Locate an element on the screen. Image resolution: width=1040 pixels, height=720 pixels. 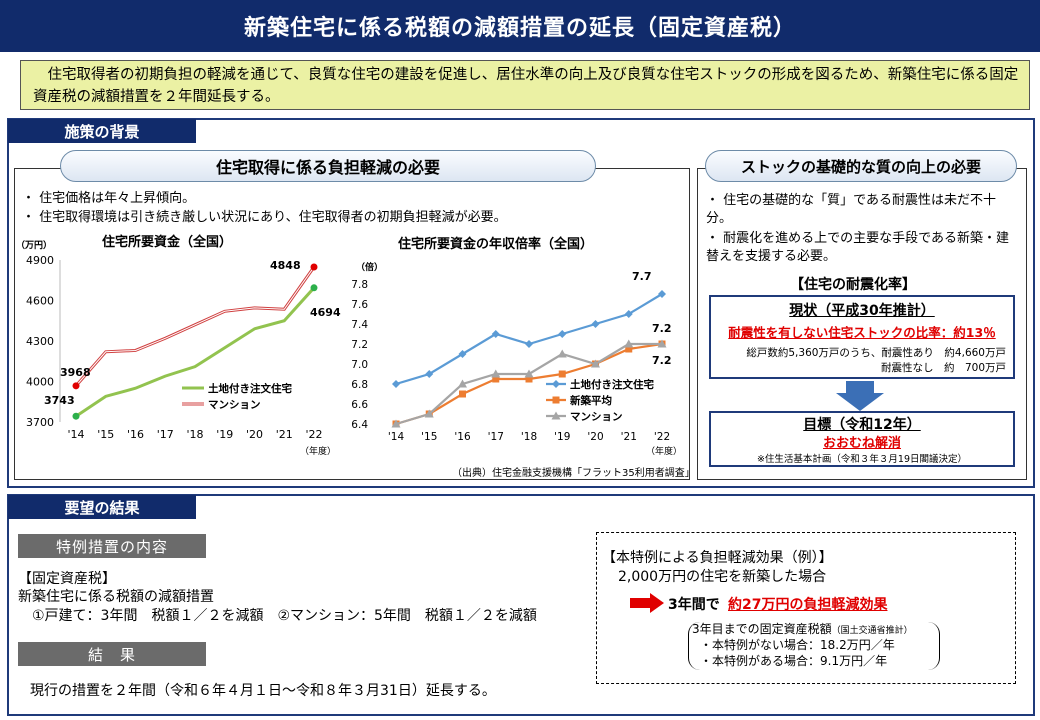
chart2-ytick: 7.2 is located at coordinates (359, 345).